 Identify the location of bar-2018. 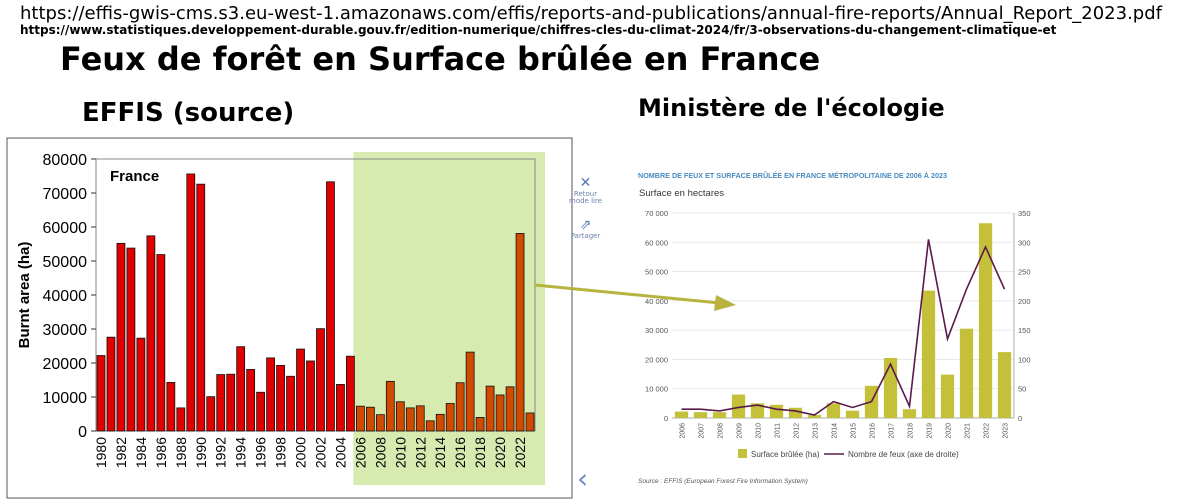
(909, 413).